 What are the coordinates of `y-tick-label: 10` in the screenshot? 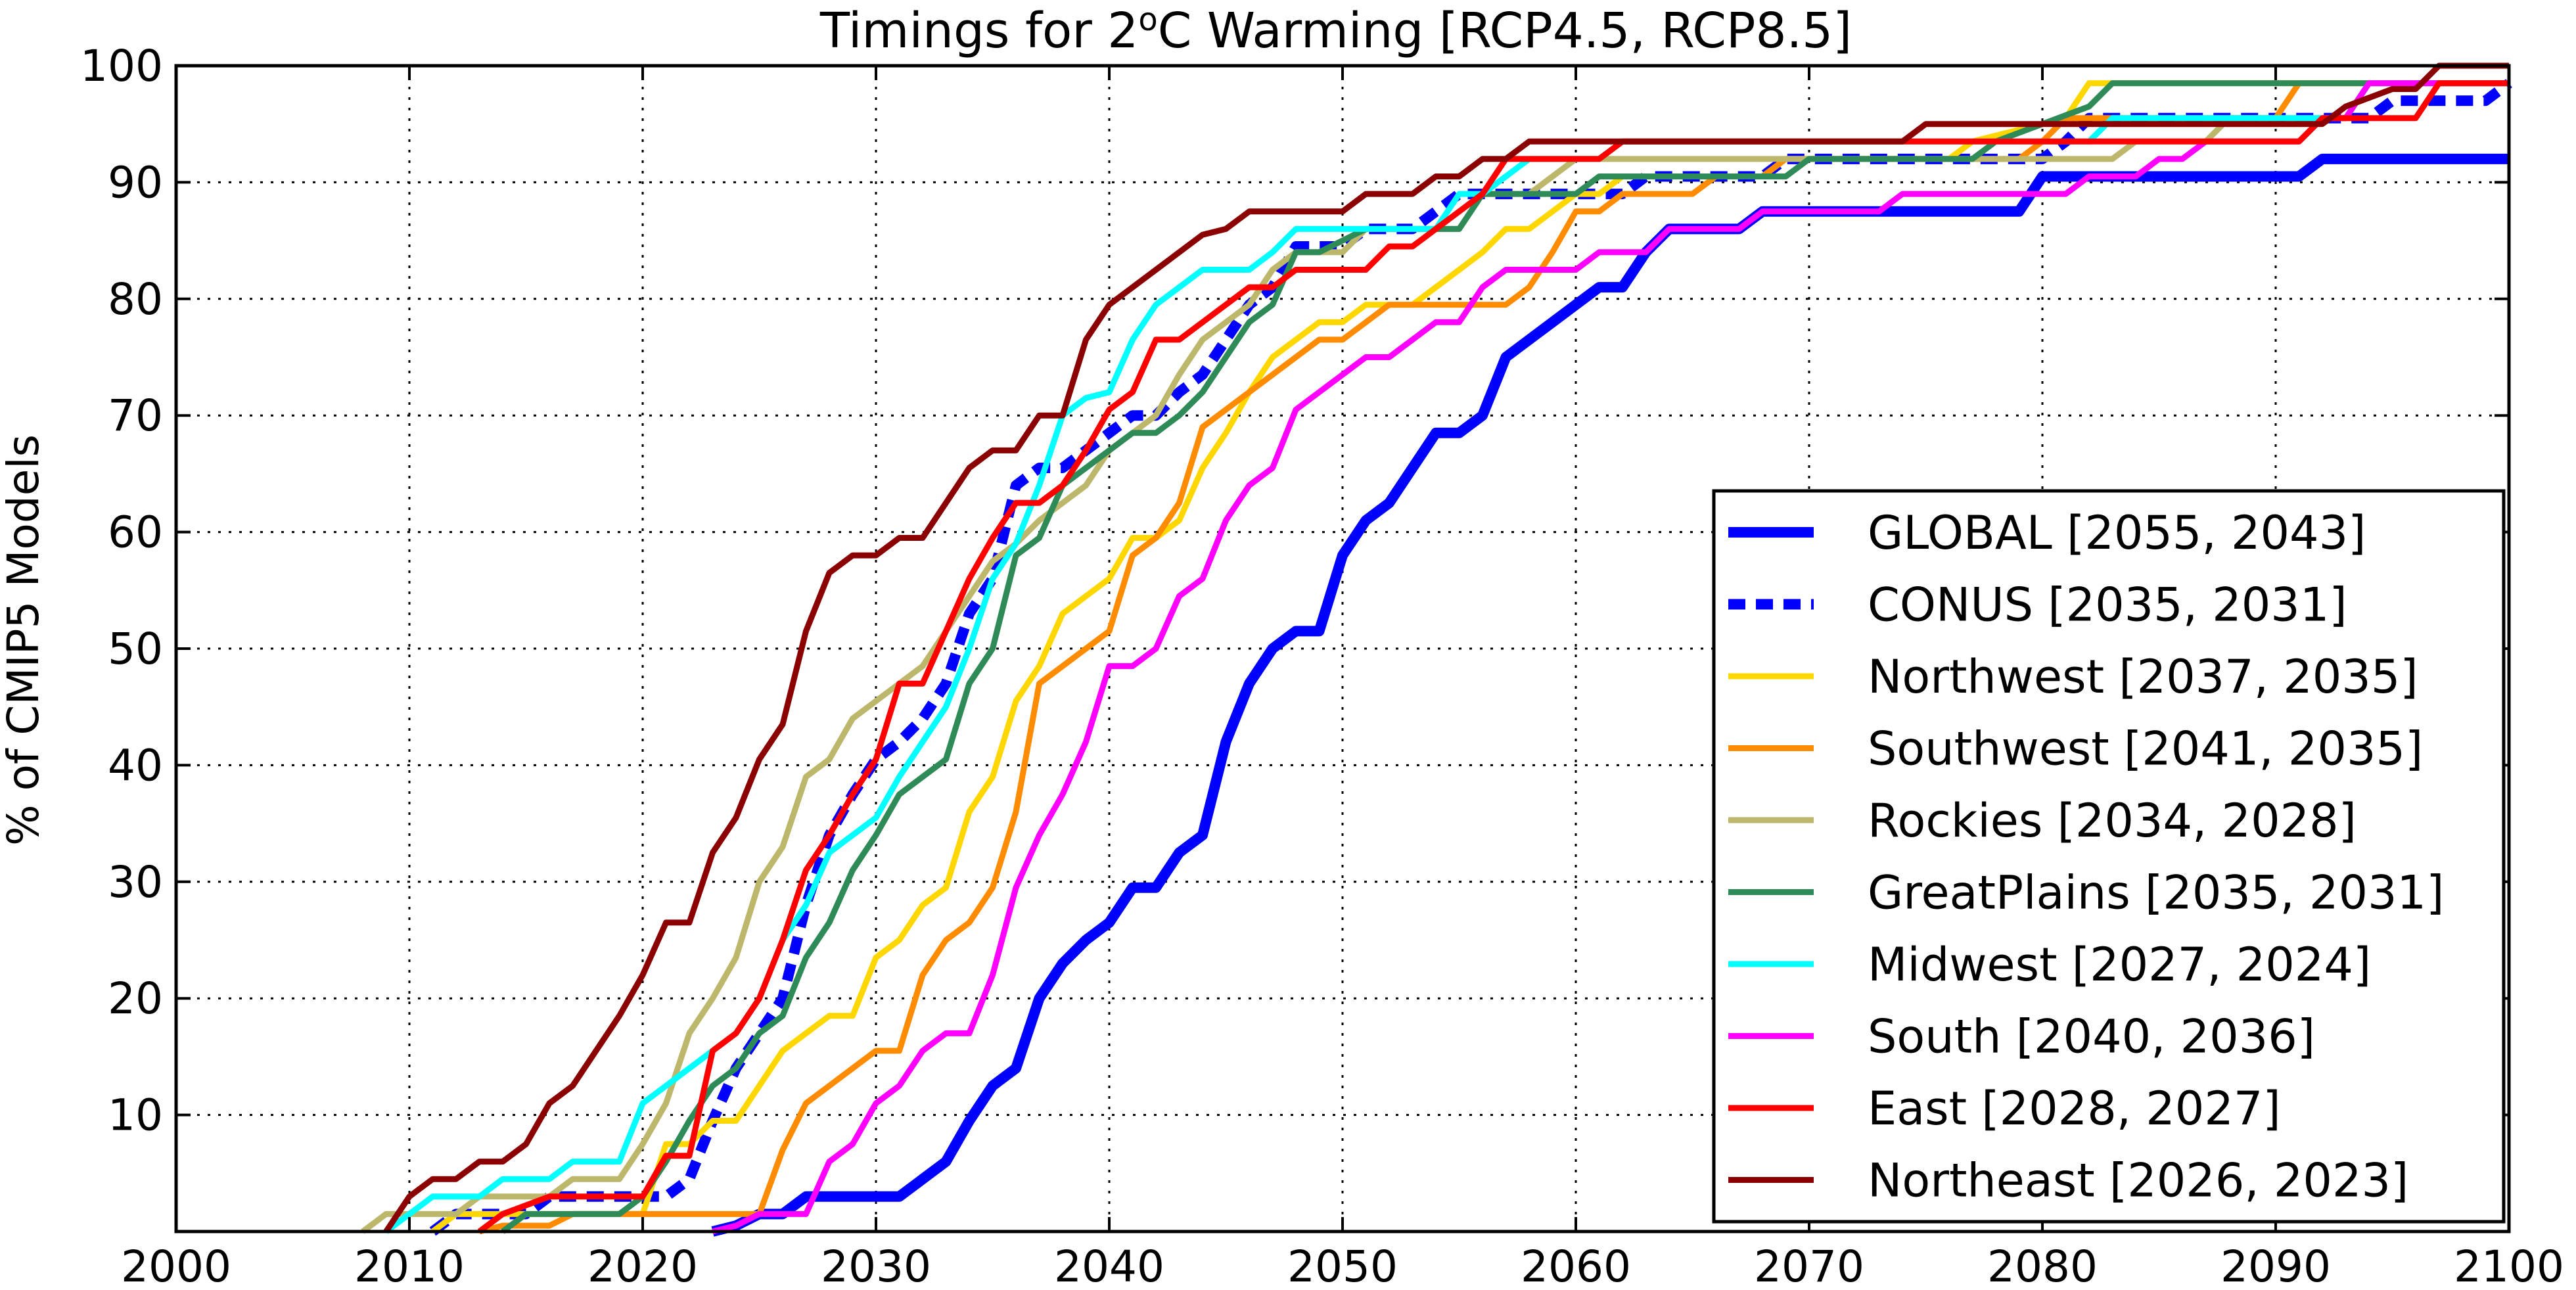 It's located at (135, 1115).